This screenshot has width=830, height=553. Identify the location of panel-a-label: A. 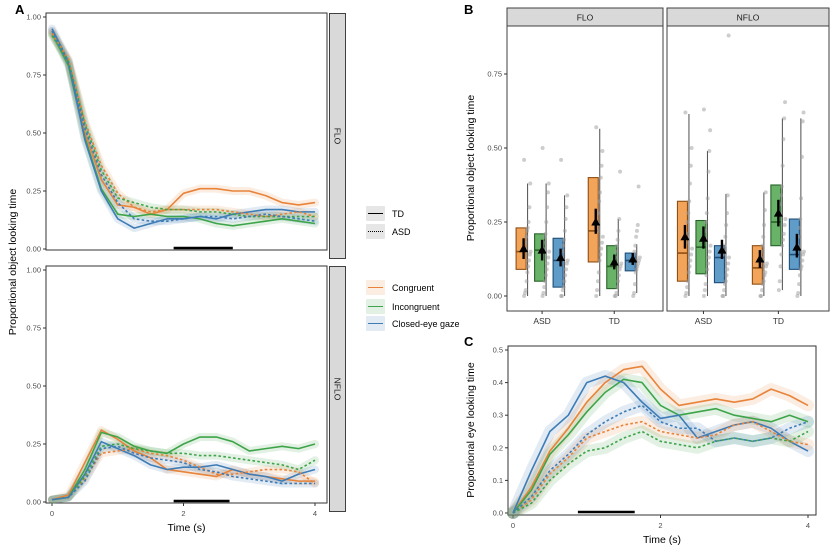
(20, 9).